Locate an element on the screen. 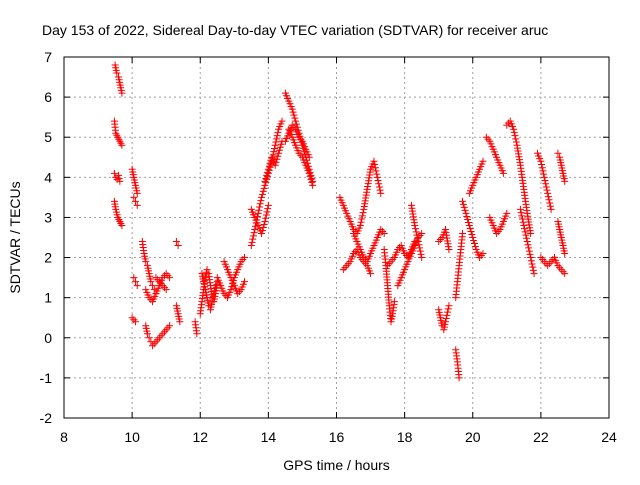 This screenshot has width=640, height=485. y-tick-label: 6 is located at coordinates (48, 97).